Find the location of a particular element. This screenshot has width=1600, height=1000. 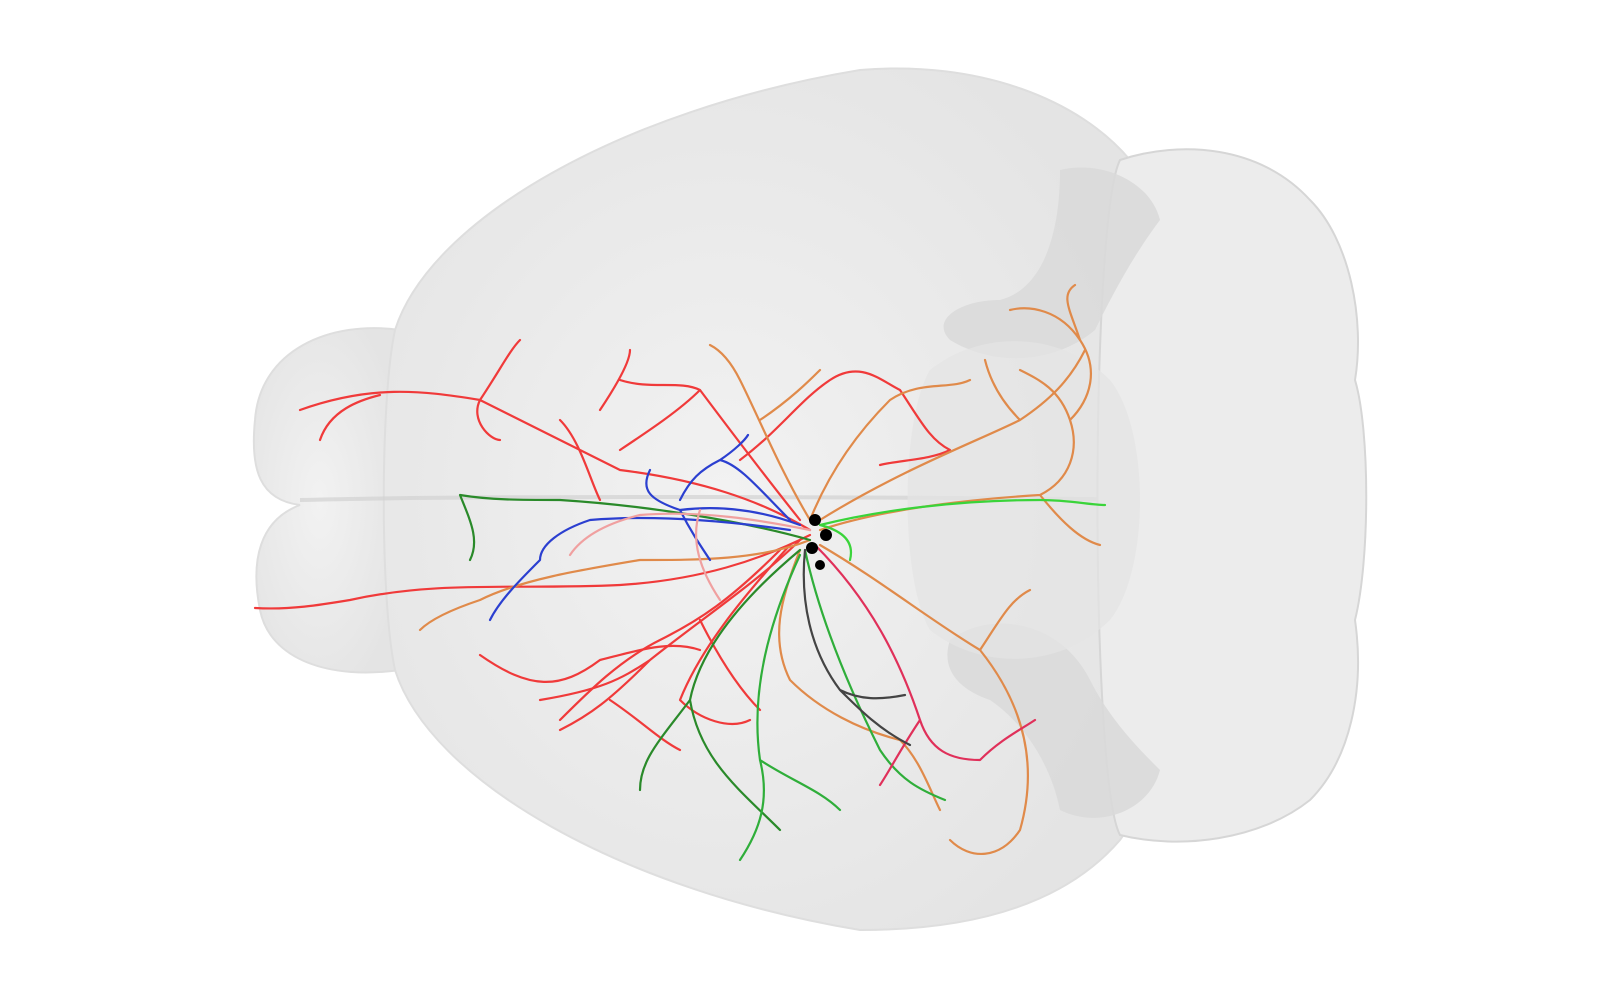

cerebellum is located at coordinates (1232, 495).